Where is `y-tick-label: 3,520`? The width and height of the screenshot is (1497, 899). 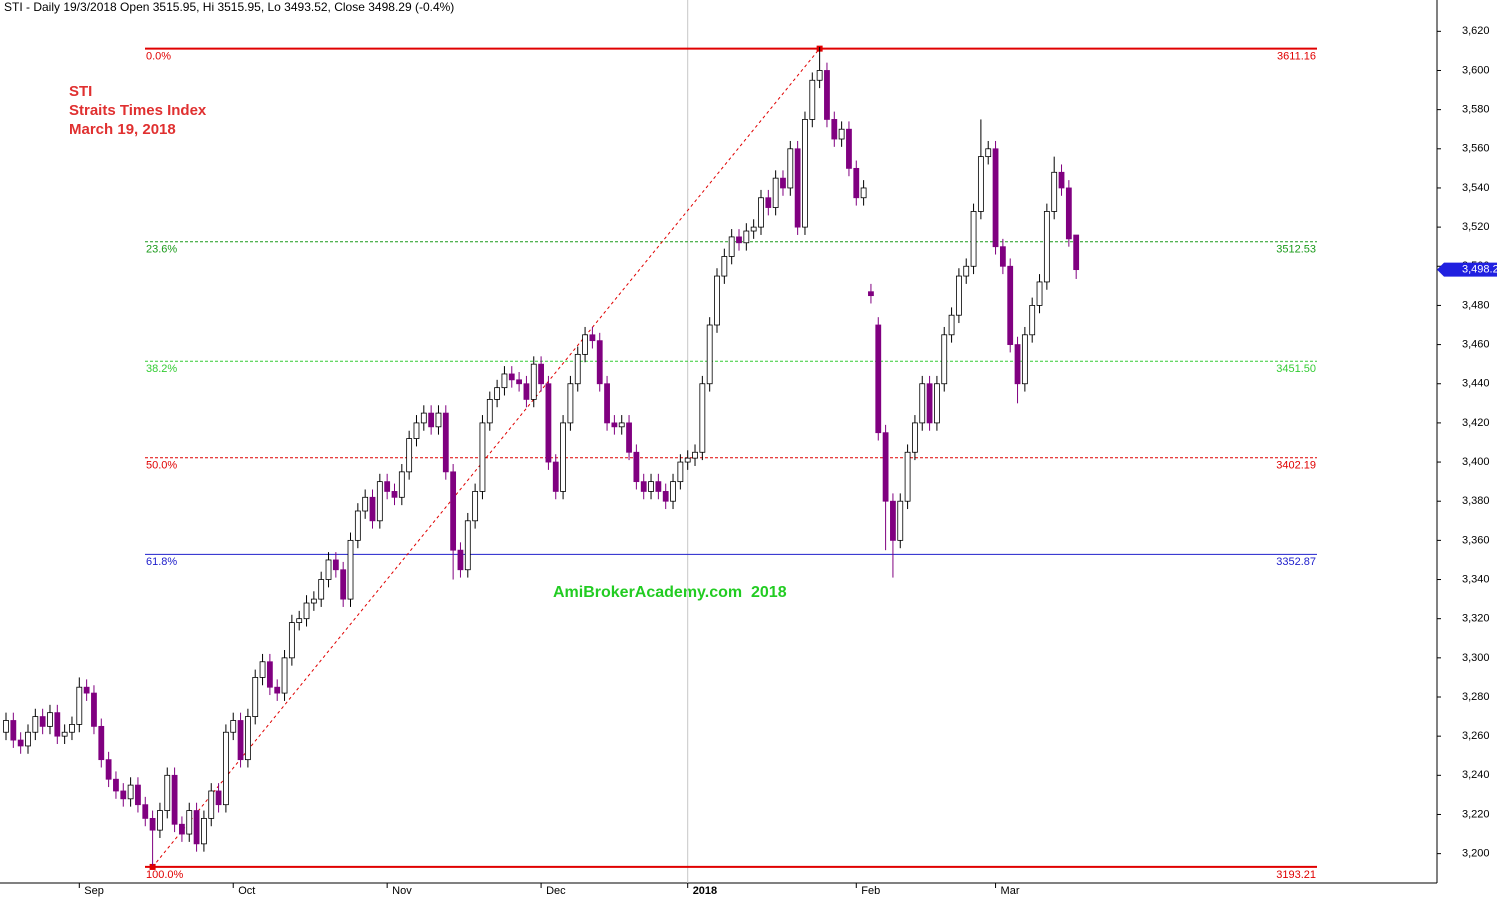 y-tick-label: 3,520 is located at coordinates (1476, 227).